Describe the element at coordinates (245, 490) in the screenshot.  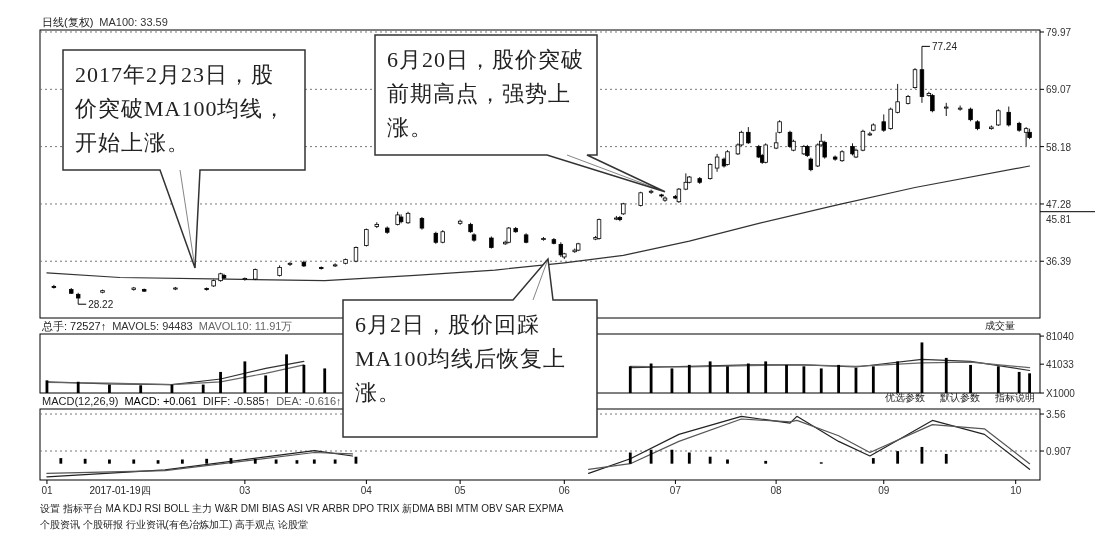
I see `x-tick-label: 03` at that location.